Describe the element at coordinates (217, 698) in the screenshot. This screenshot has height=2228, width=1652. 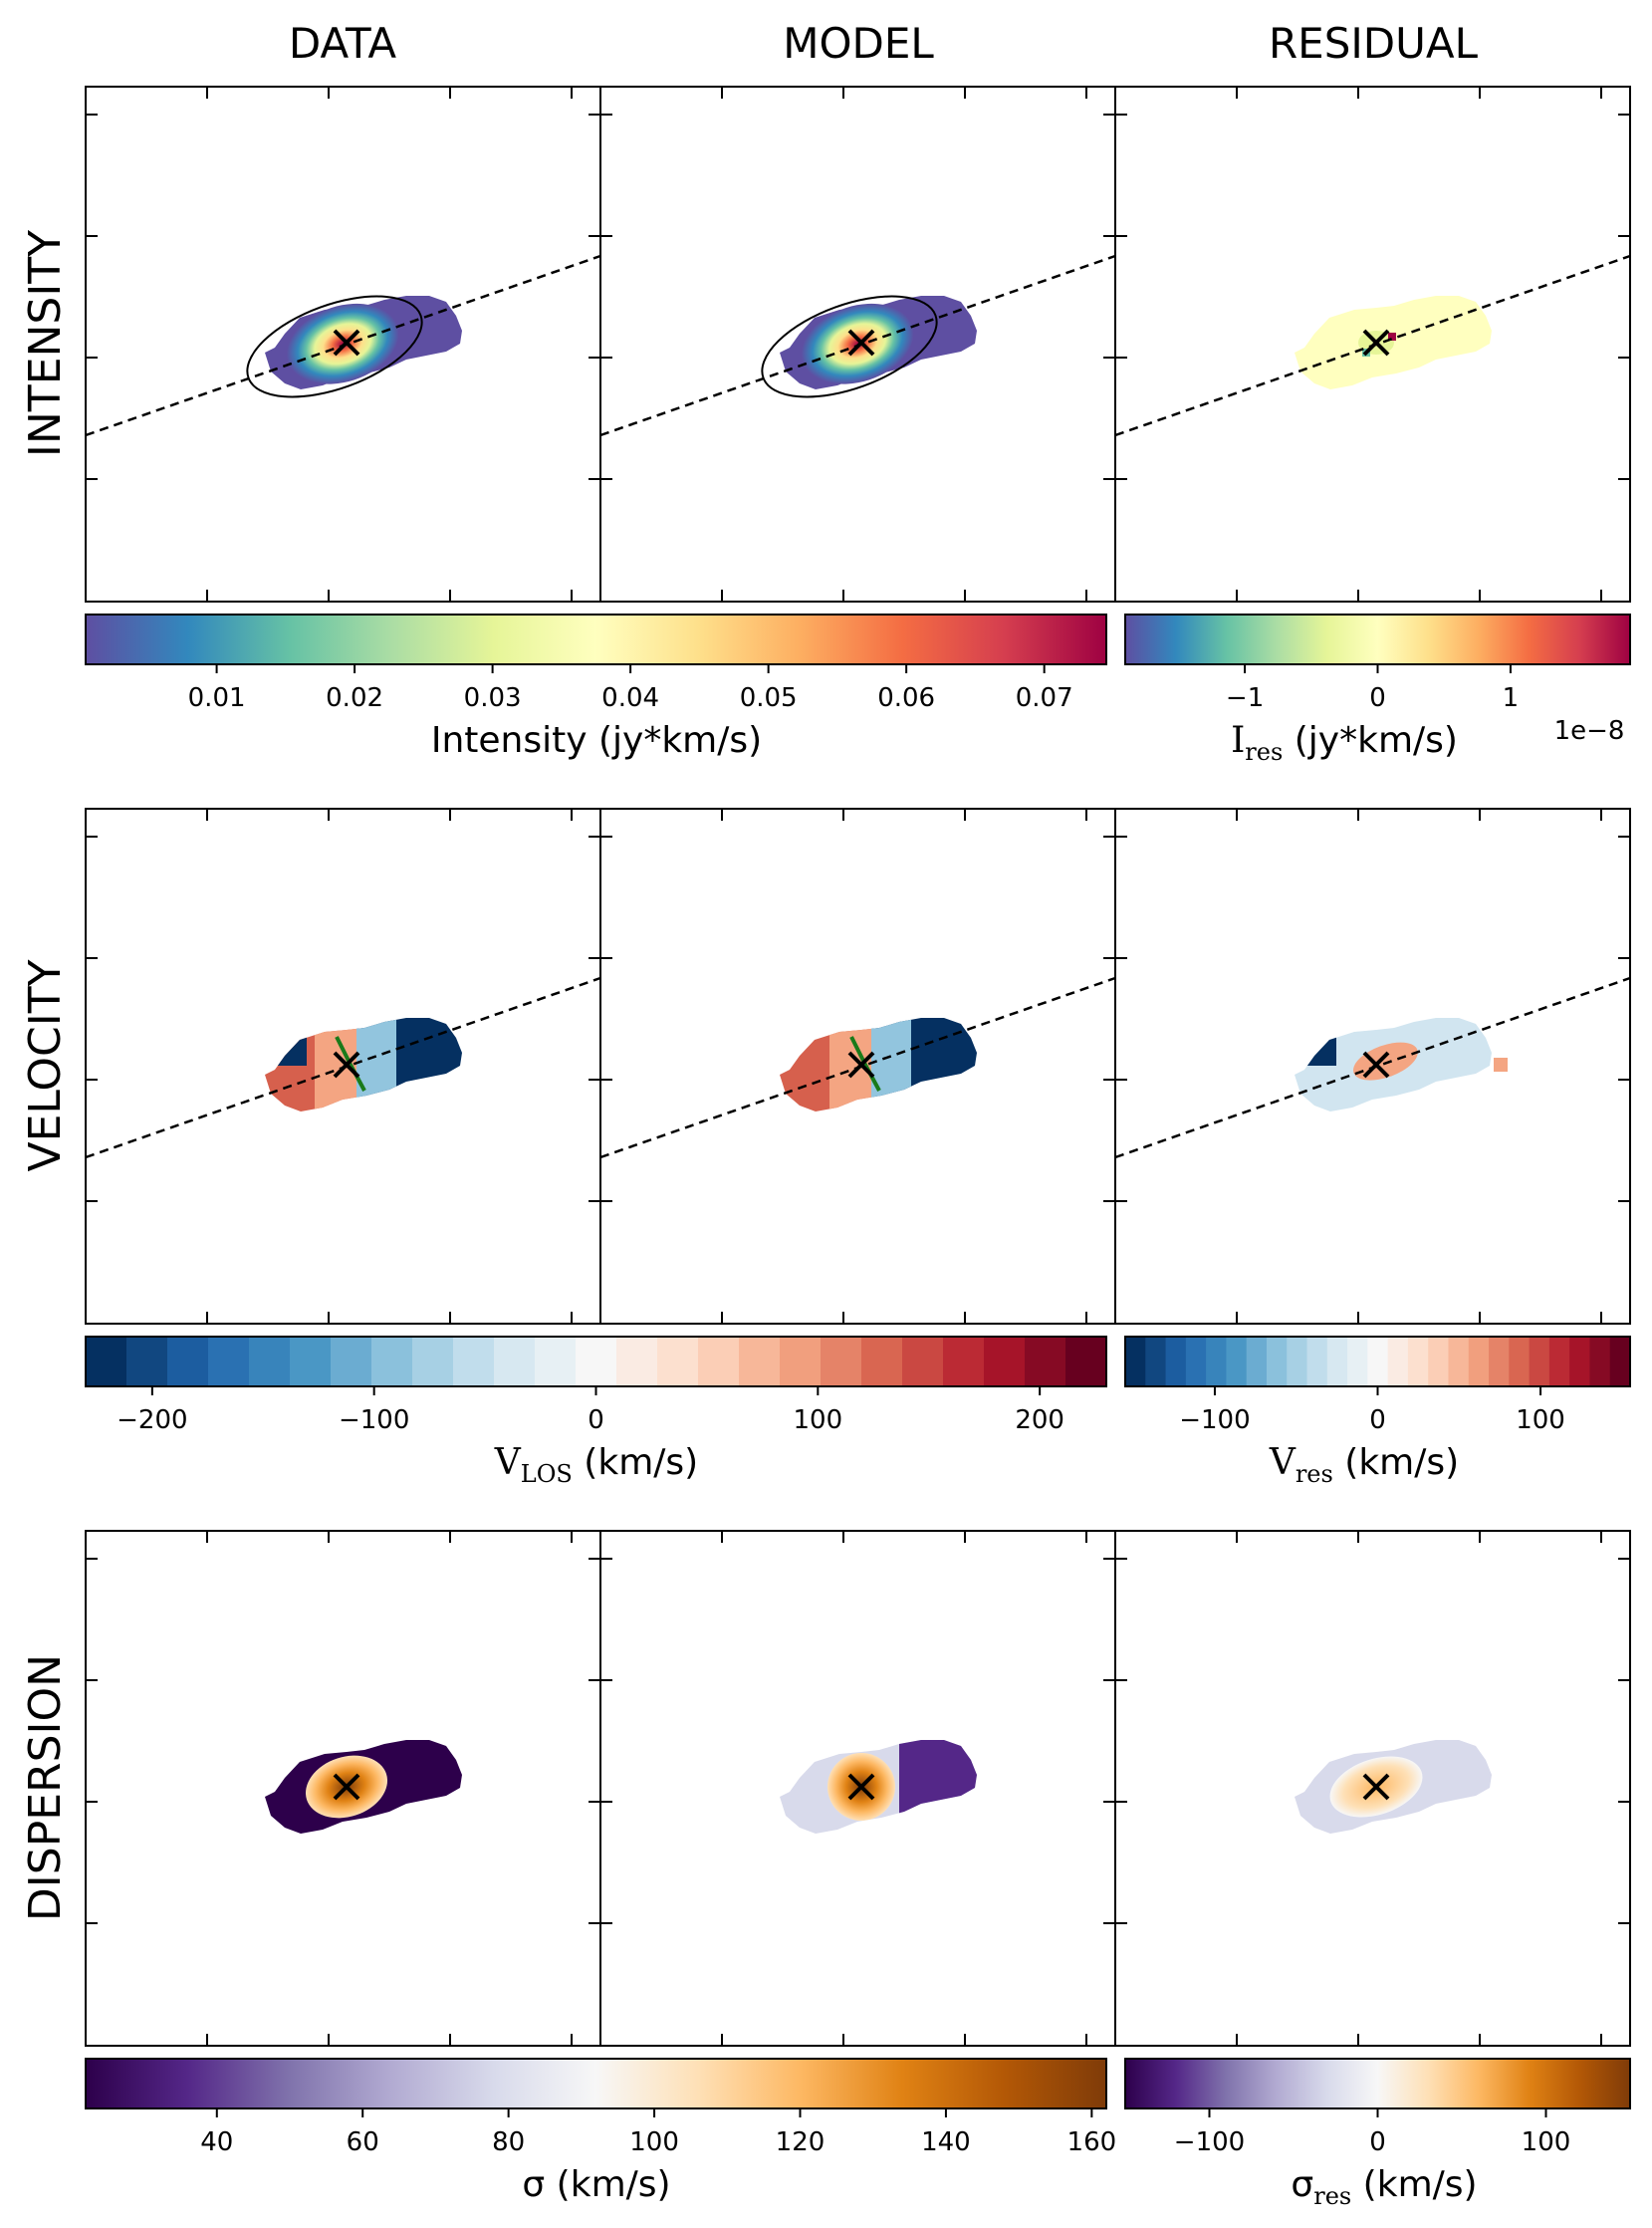
I see `colorbar-tick-label: 0.01` at that location.